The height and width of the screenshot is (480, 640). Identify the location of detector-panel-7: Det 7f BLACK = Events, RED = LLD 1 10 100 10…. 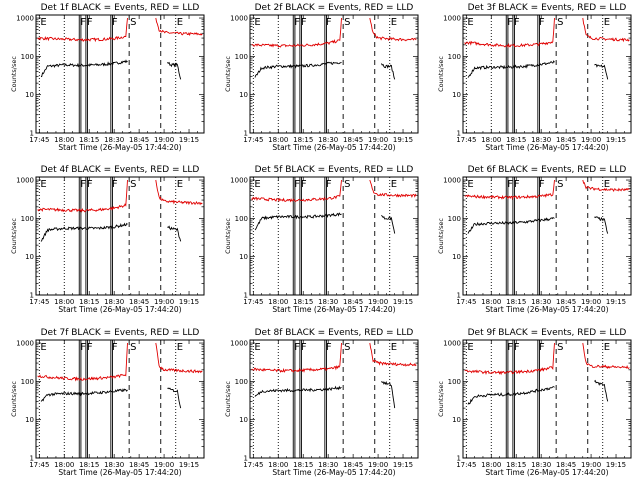
(107, 402).